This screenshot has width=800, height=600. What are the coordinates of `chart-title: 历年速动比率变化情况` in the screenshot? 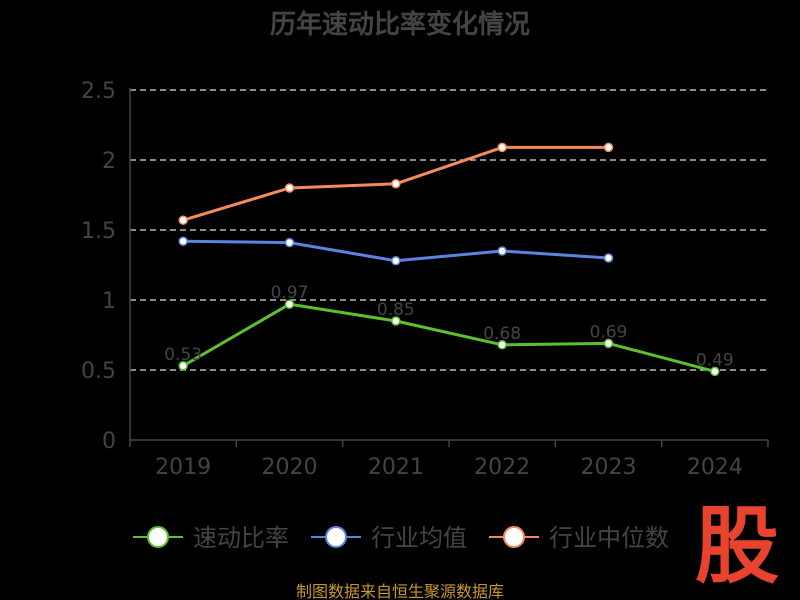 It's located at (400, 24).